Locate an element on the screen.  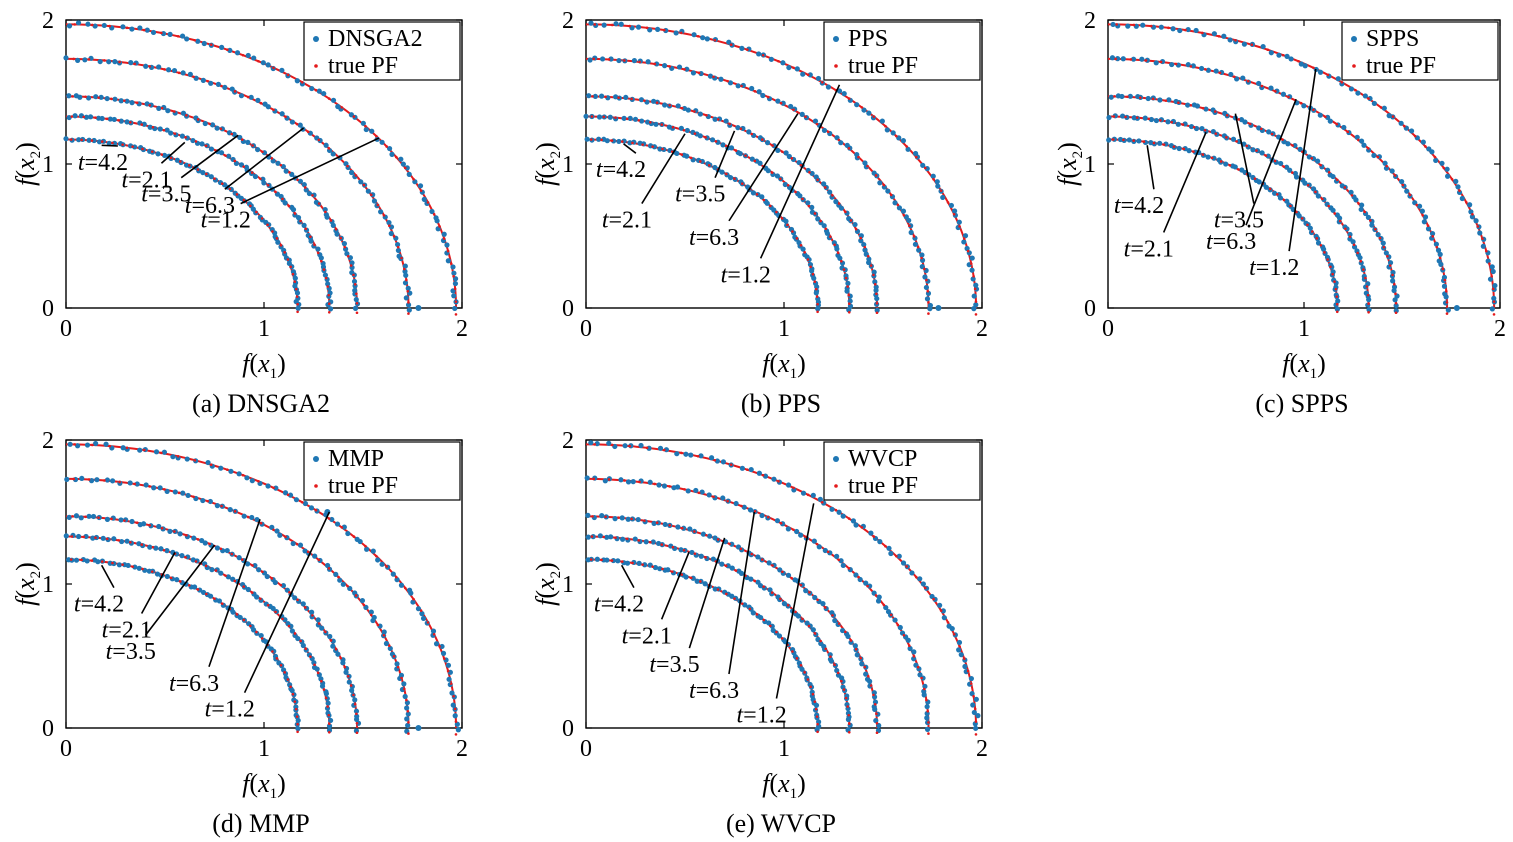
legend-box is located at coordinates (382, 471).